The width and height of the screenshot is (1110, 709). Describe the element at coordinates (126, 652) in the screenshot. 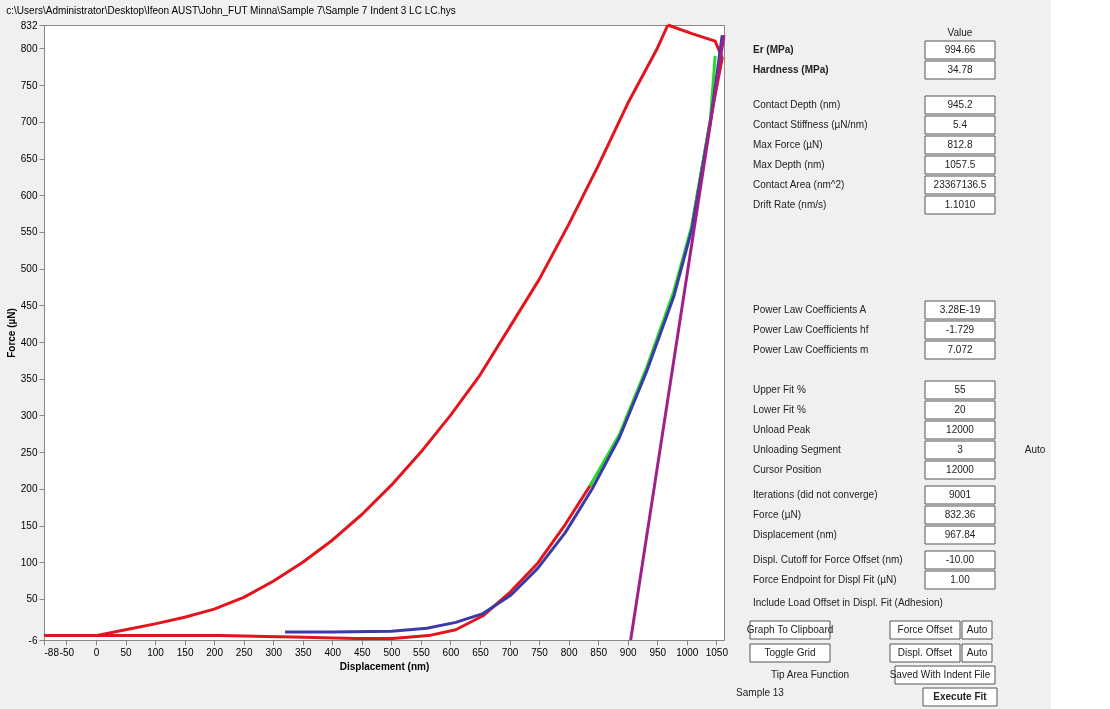

I see `x-tick-label: 50` at that location.